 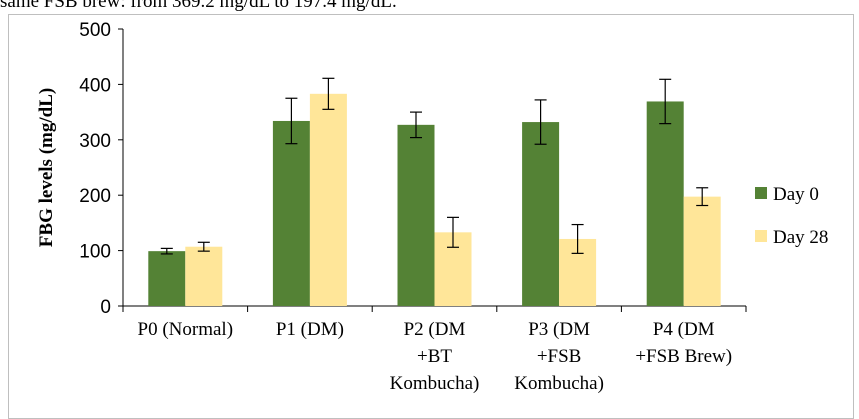 What do you see at coordinates (796, 194) in the screenshot?
I see `legend-label: Day 0` at bounding box center [796, 194].